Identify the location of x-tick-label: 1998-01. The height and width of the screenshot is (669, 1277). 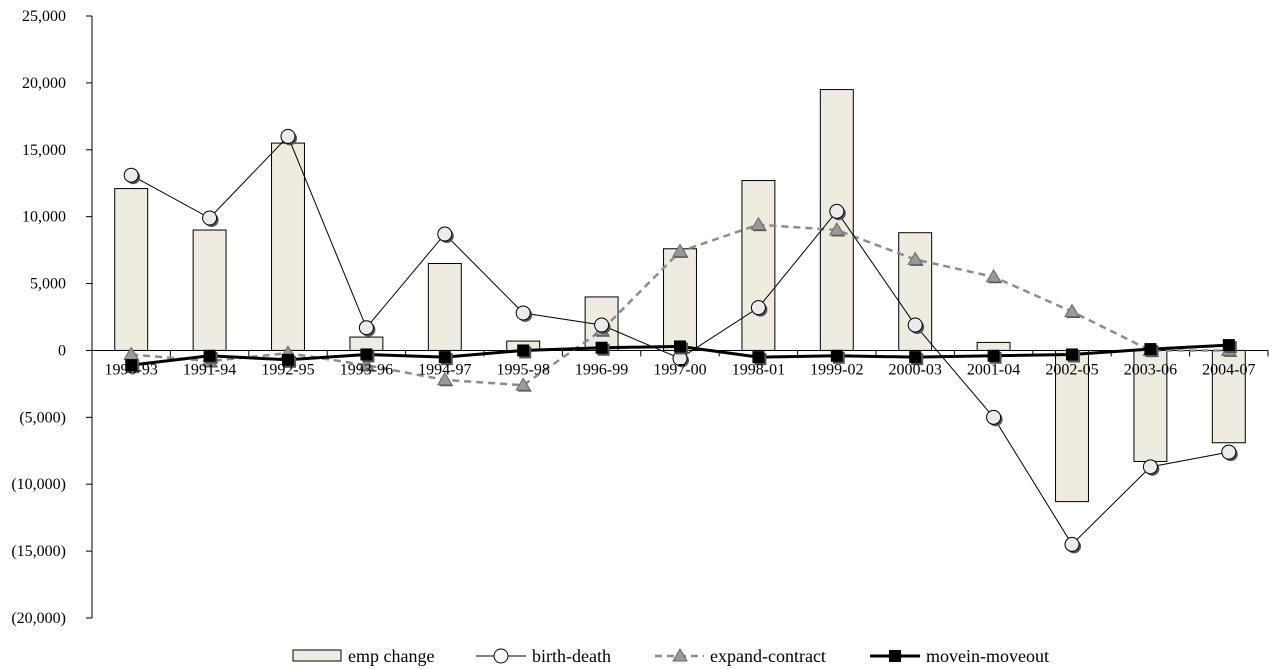
(758, 369).